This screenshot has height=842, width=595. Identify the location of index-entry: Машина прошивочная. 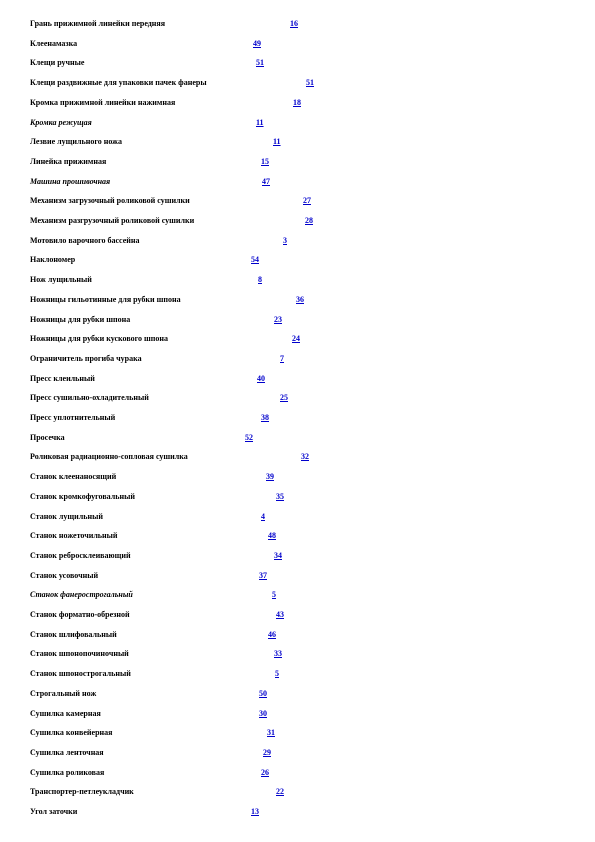
(70, 182).